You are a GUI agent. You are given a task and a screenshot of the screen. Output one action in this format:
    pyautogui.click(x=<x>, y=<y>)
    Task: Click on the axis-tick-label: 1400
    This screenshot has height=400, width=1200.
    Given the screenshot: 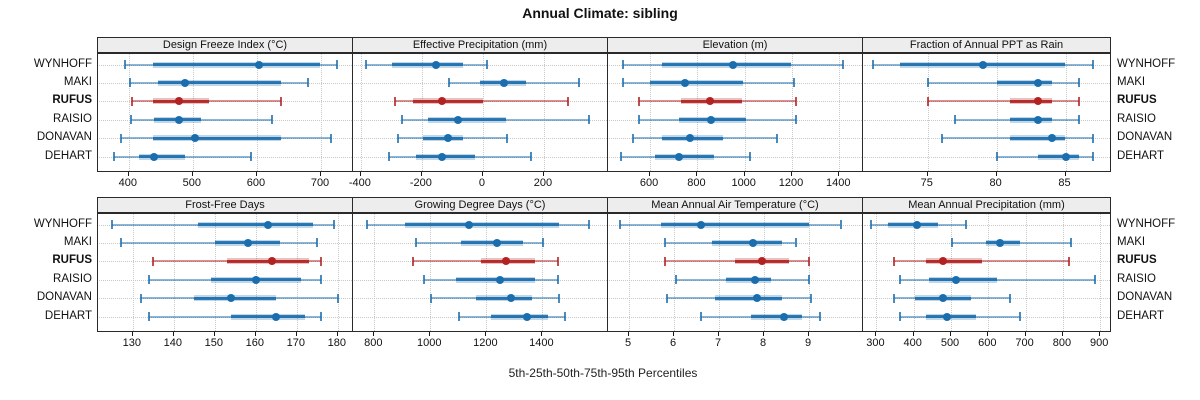 What is the action you would take?
    pyautogui.click(x=838, y=183)
    